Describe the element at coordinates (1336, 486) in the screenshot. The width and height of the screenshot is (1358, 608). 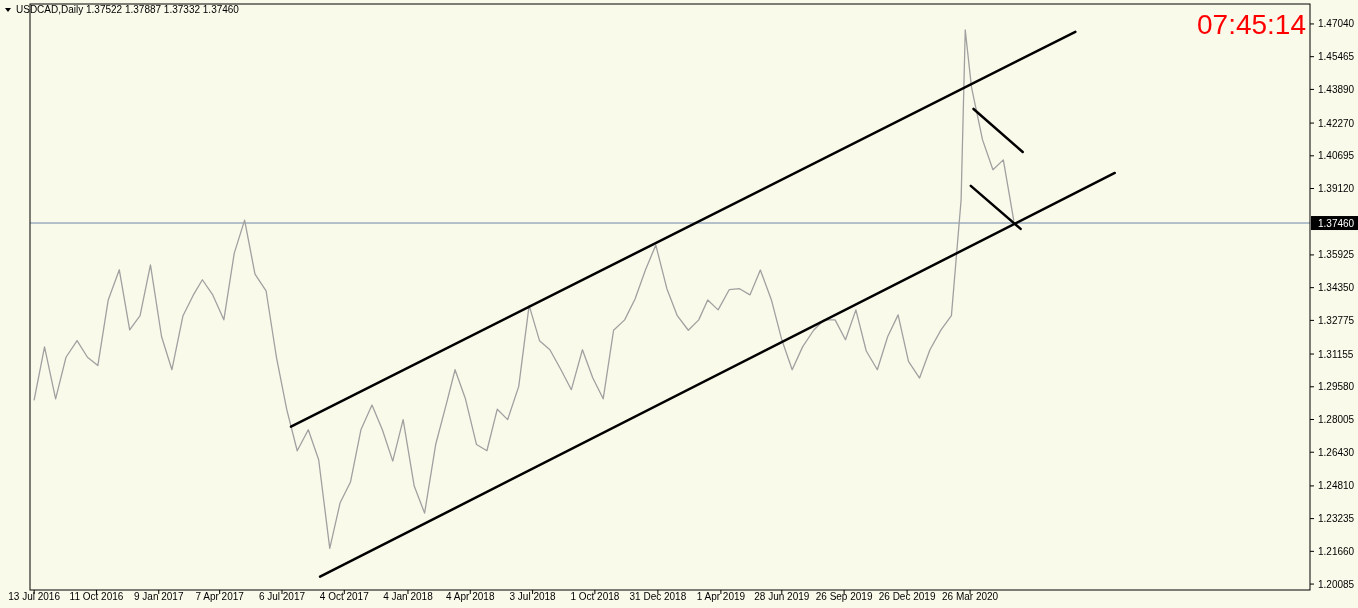
I see `y-tick-label: 1.24810` at that location.